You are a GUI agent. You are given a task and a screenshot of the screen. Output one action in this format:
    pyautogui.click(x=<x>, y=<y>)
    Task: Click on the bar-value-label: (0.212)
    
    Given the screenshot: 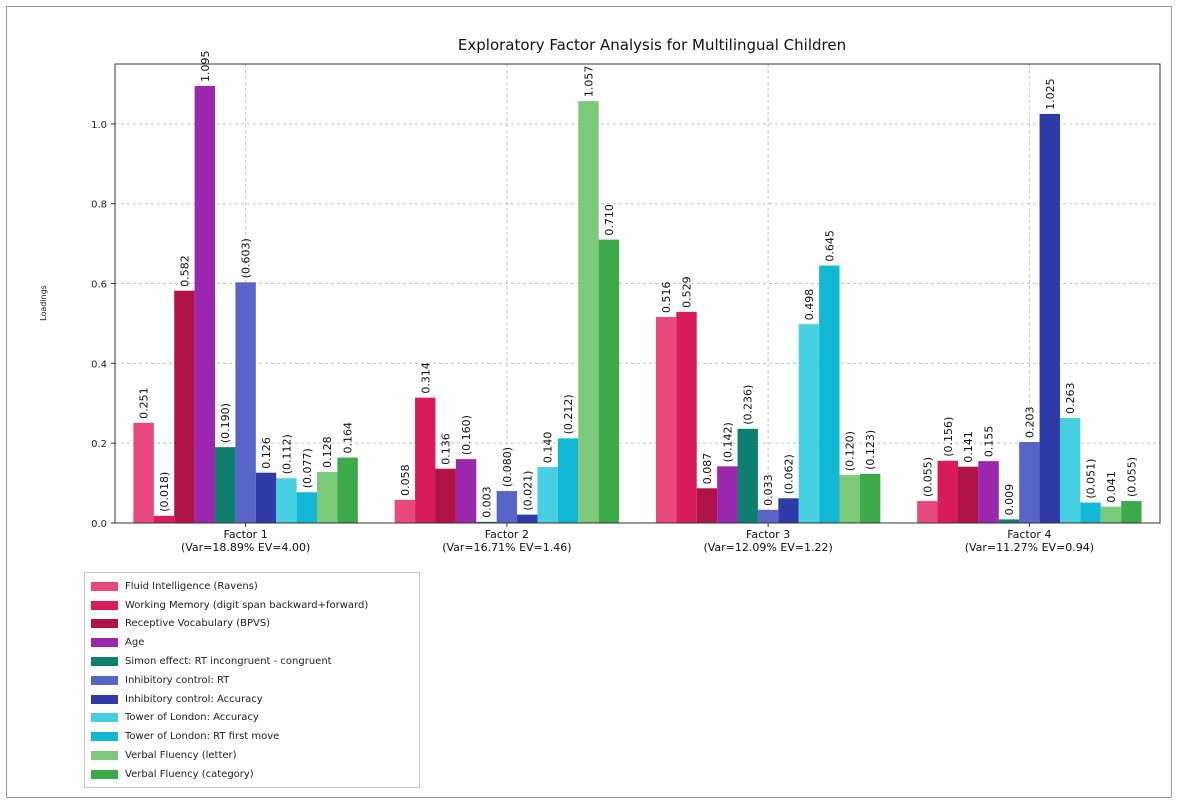 What is the action you would take?
    pyautogui.click(x=568, y=414)
    